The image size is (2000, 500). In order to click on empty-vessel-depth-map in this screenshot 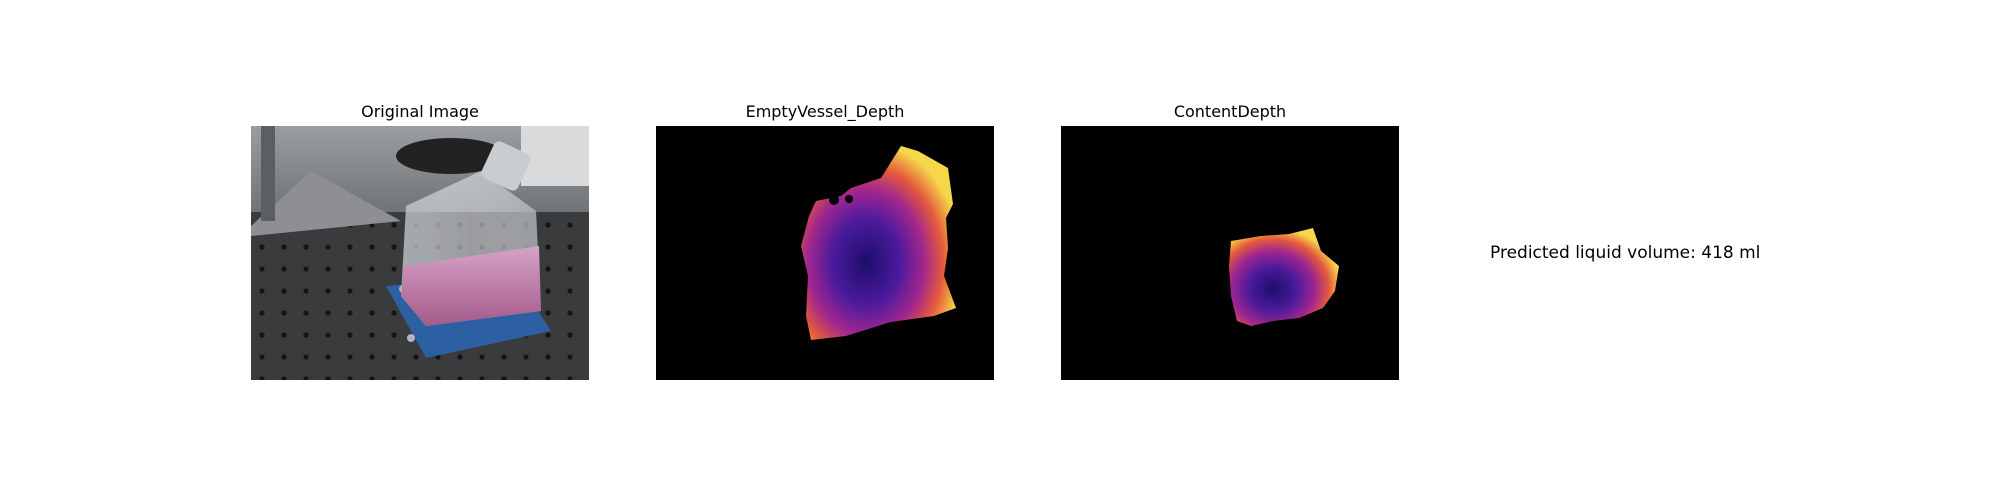, I will do `click(825, 253)`.